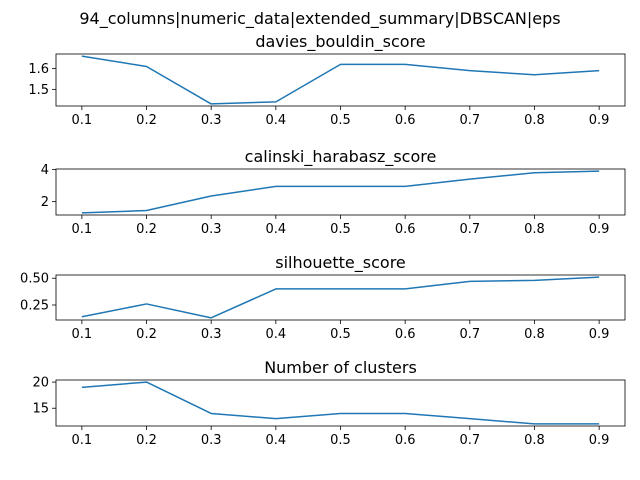  I want to click on y-tick-label: 20, so click(40, 383).